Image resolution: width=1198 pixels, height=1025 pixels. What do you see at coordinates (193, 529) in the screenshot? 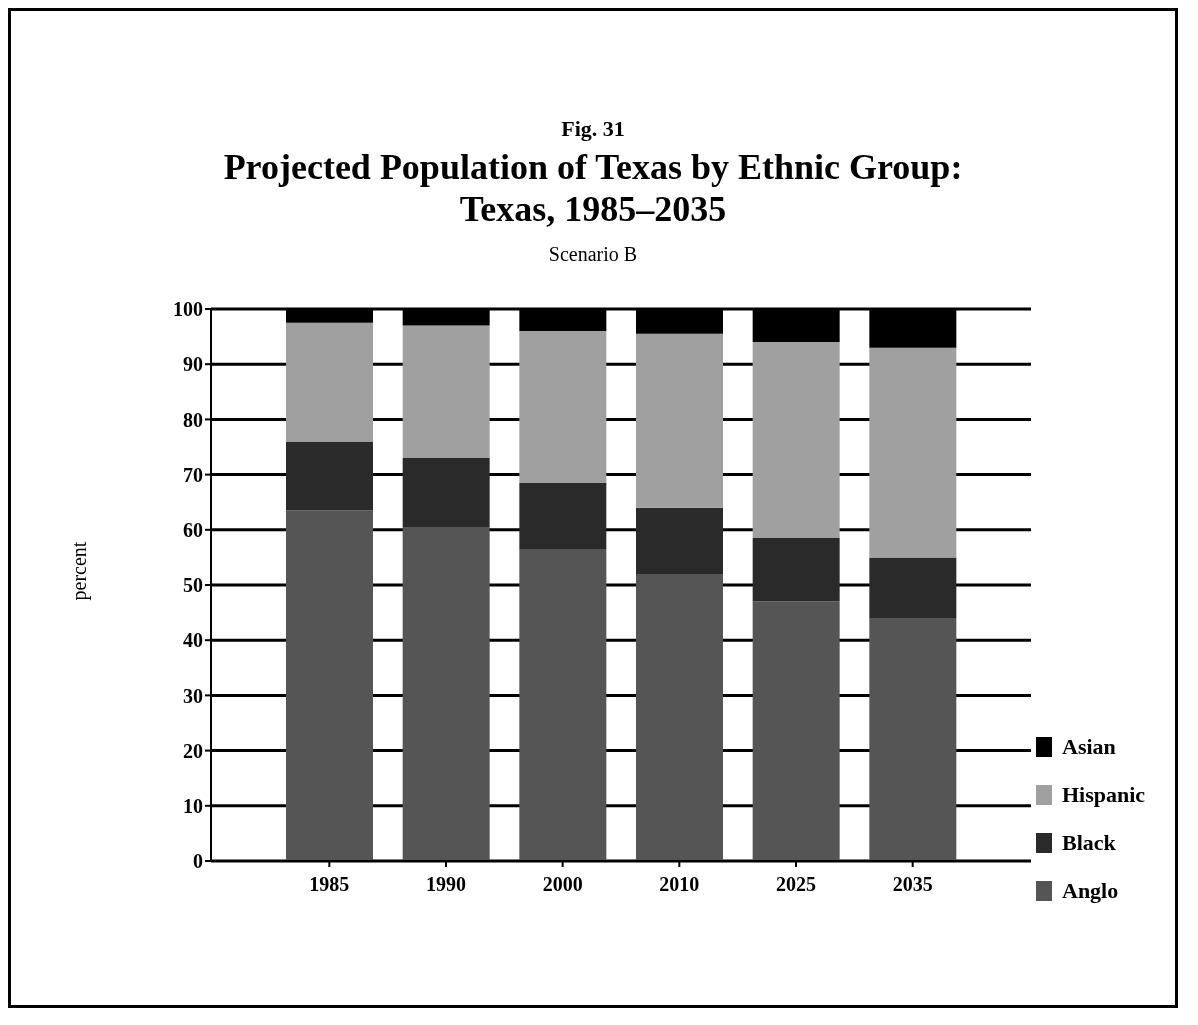
I see `y-tick-label: 60` at bounding box center [193, 529].